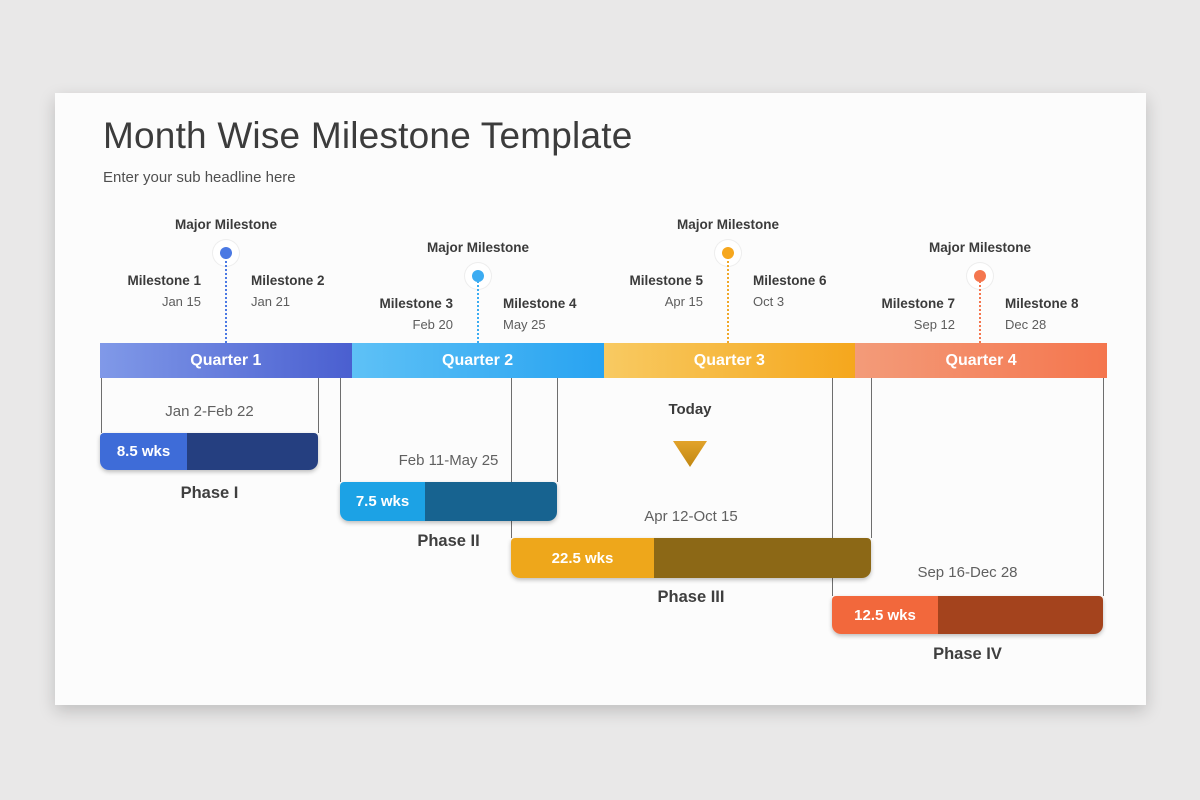  I want to click on quarter-segment-4: Quarter 4, so click(981, 360).